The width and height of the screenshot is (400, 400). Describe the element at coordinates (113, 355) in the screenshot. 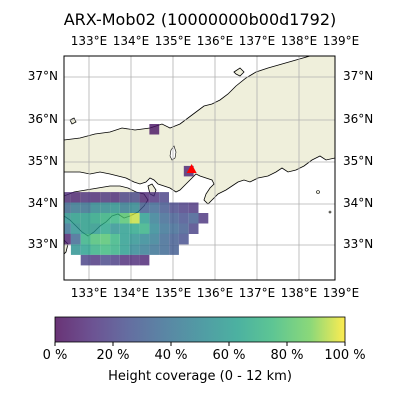

I see `colorbar-tick-label: 20 %` at that location.